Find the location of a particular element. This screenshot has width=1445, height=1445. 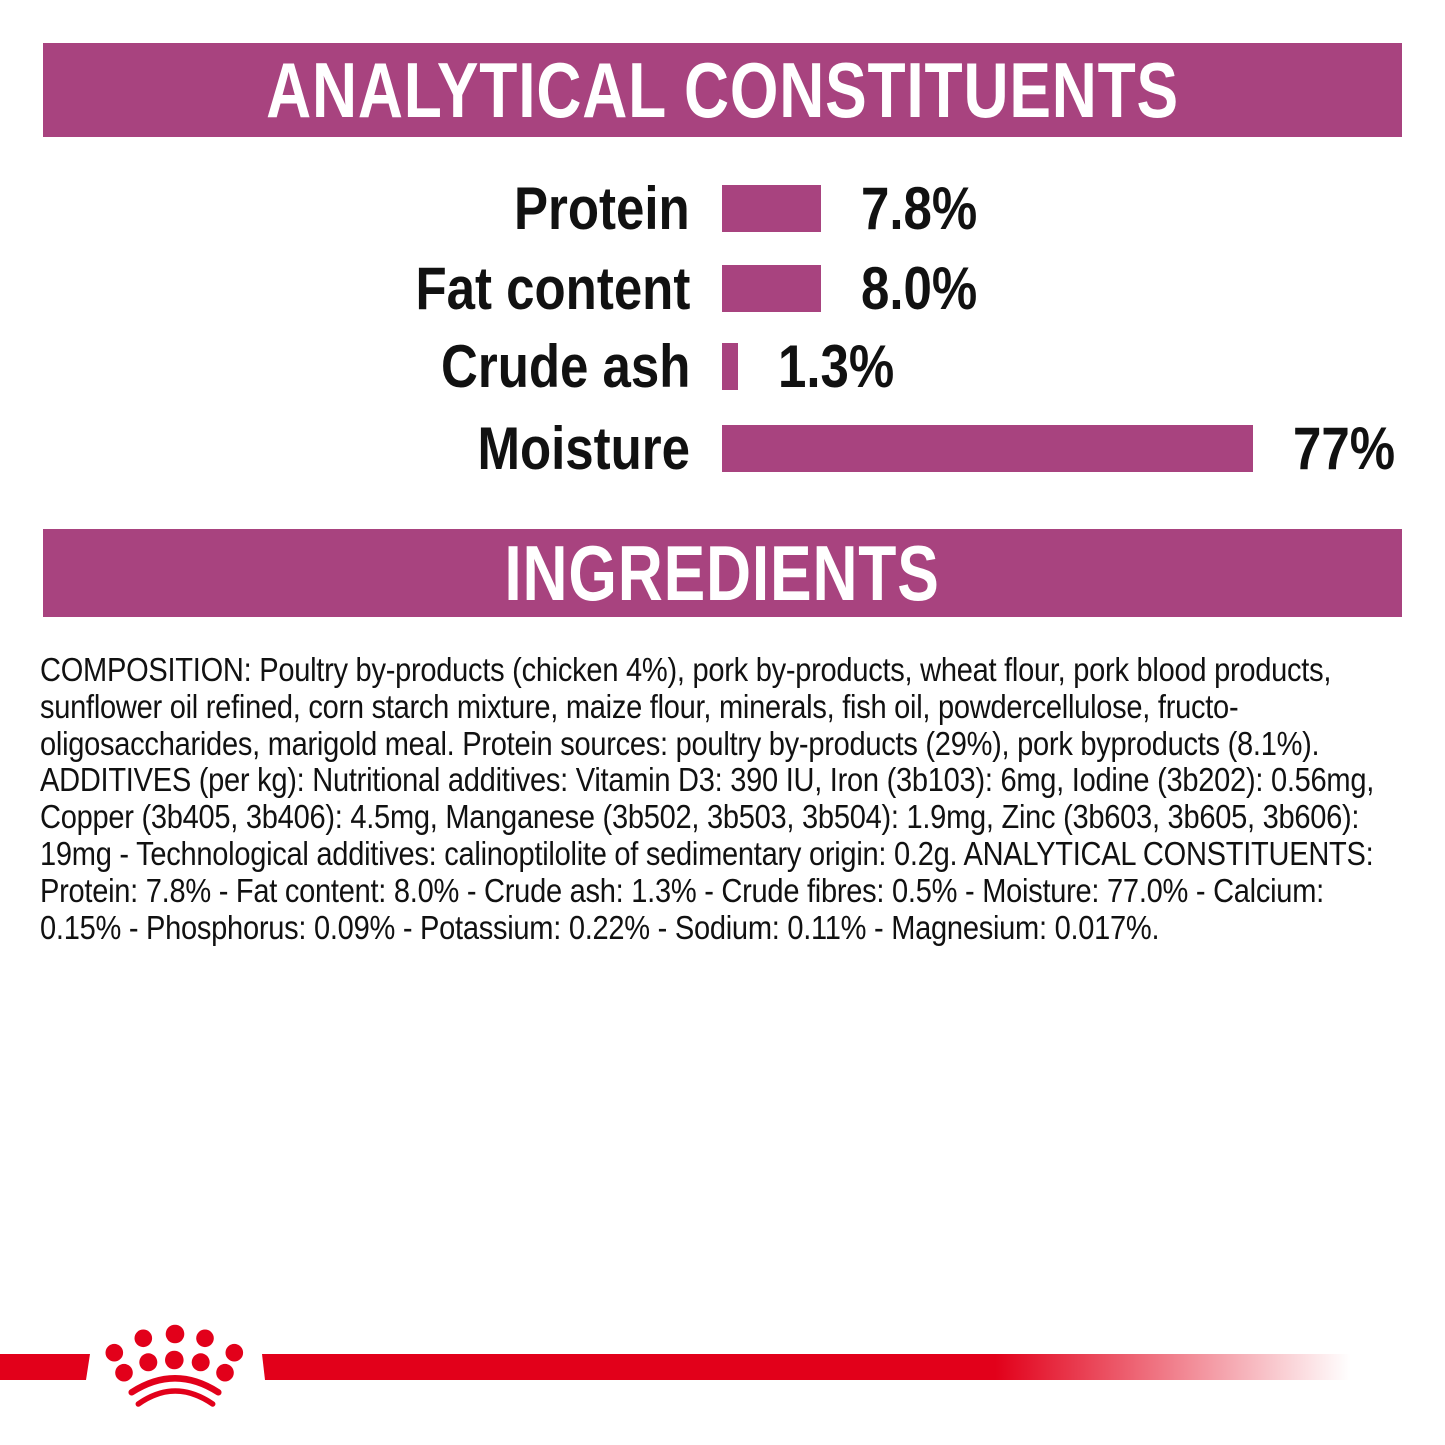

chart-row: Fat content 8.0% is located at coordinates (499, 289).